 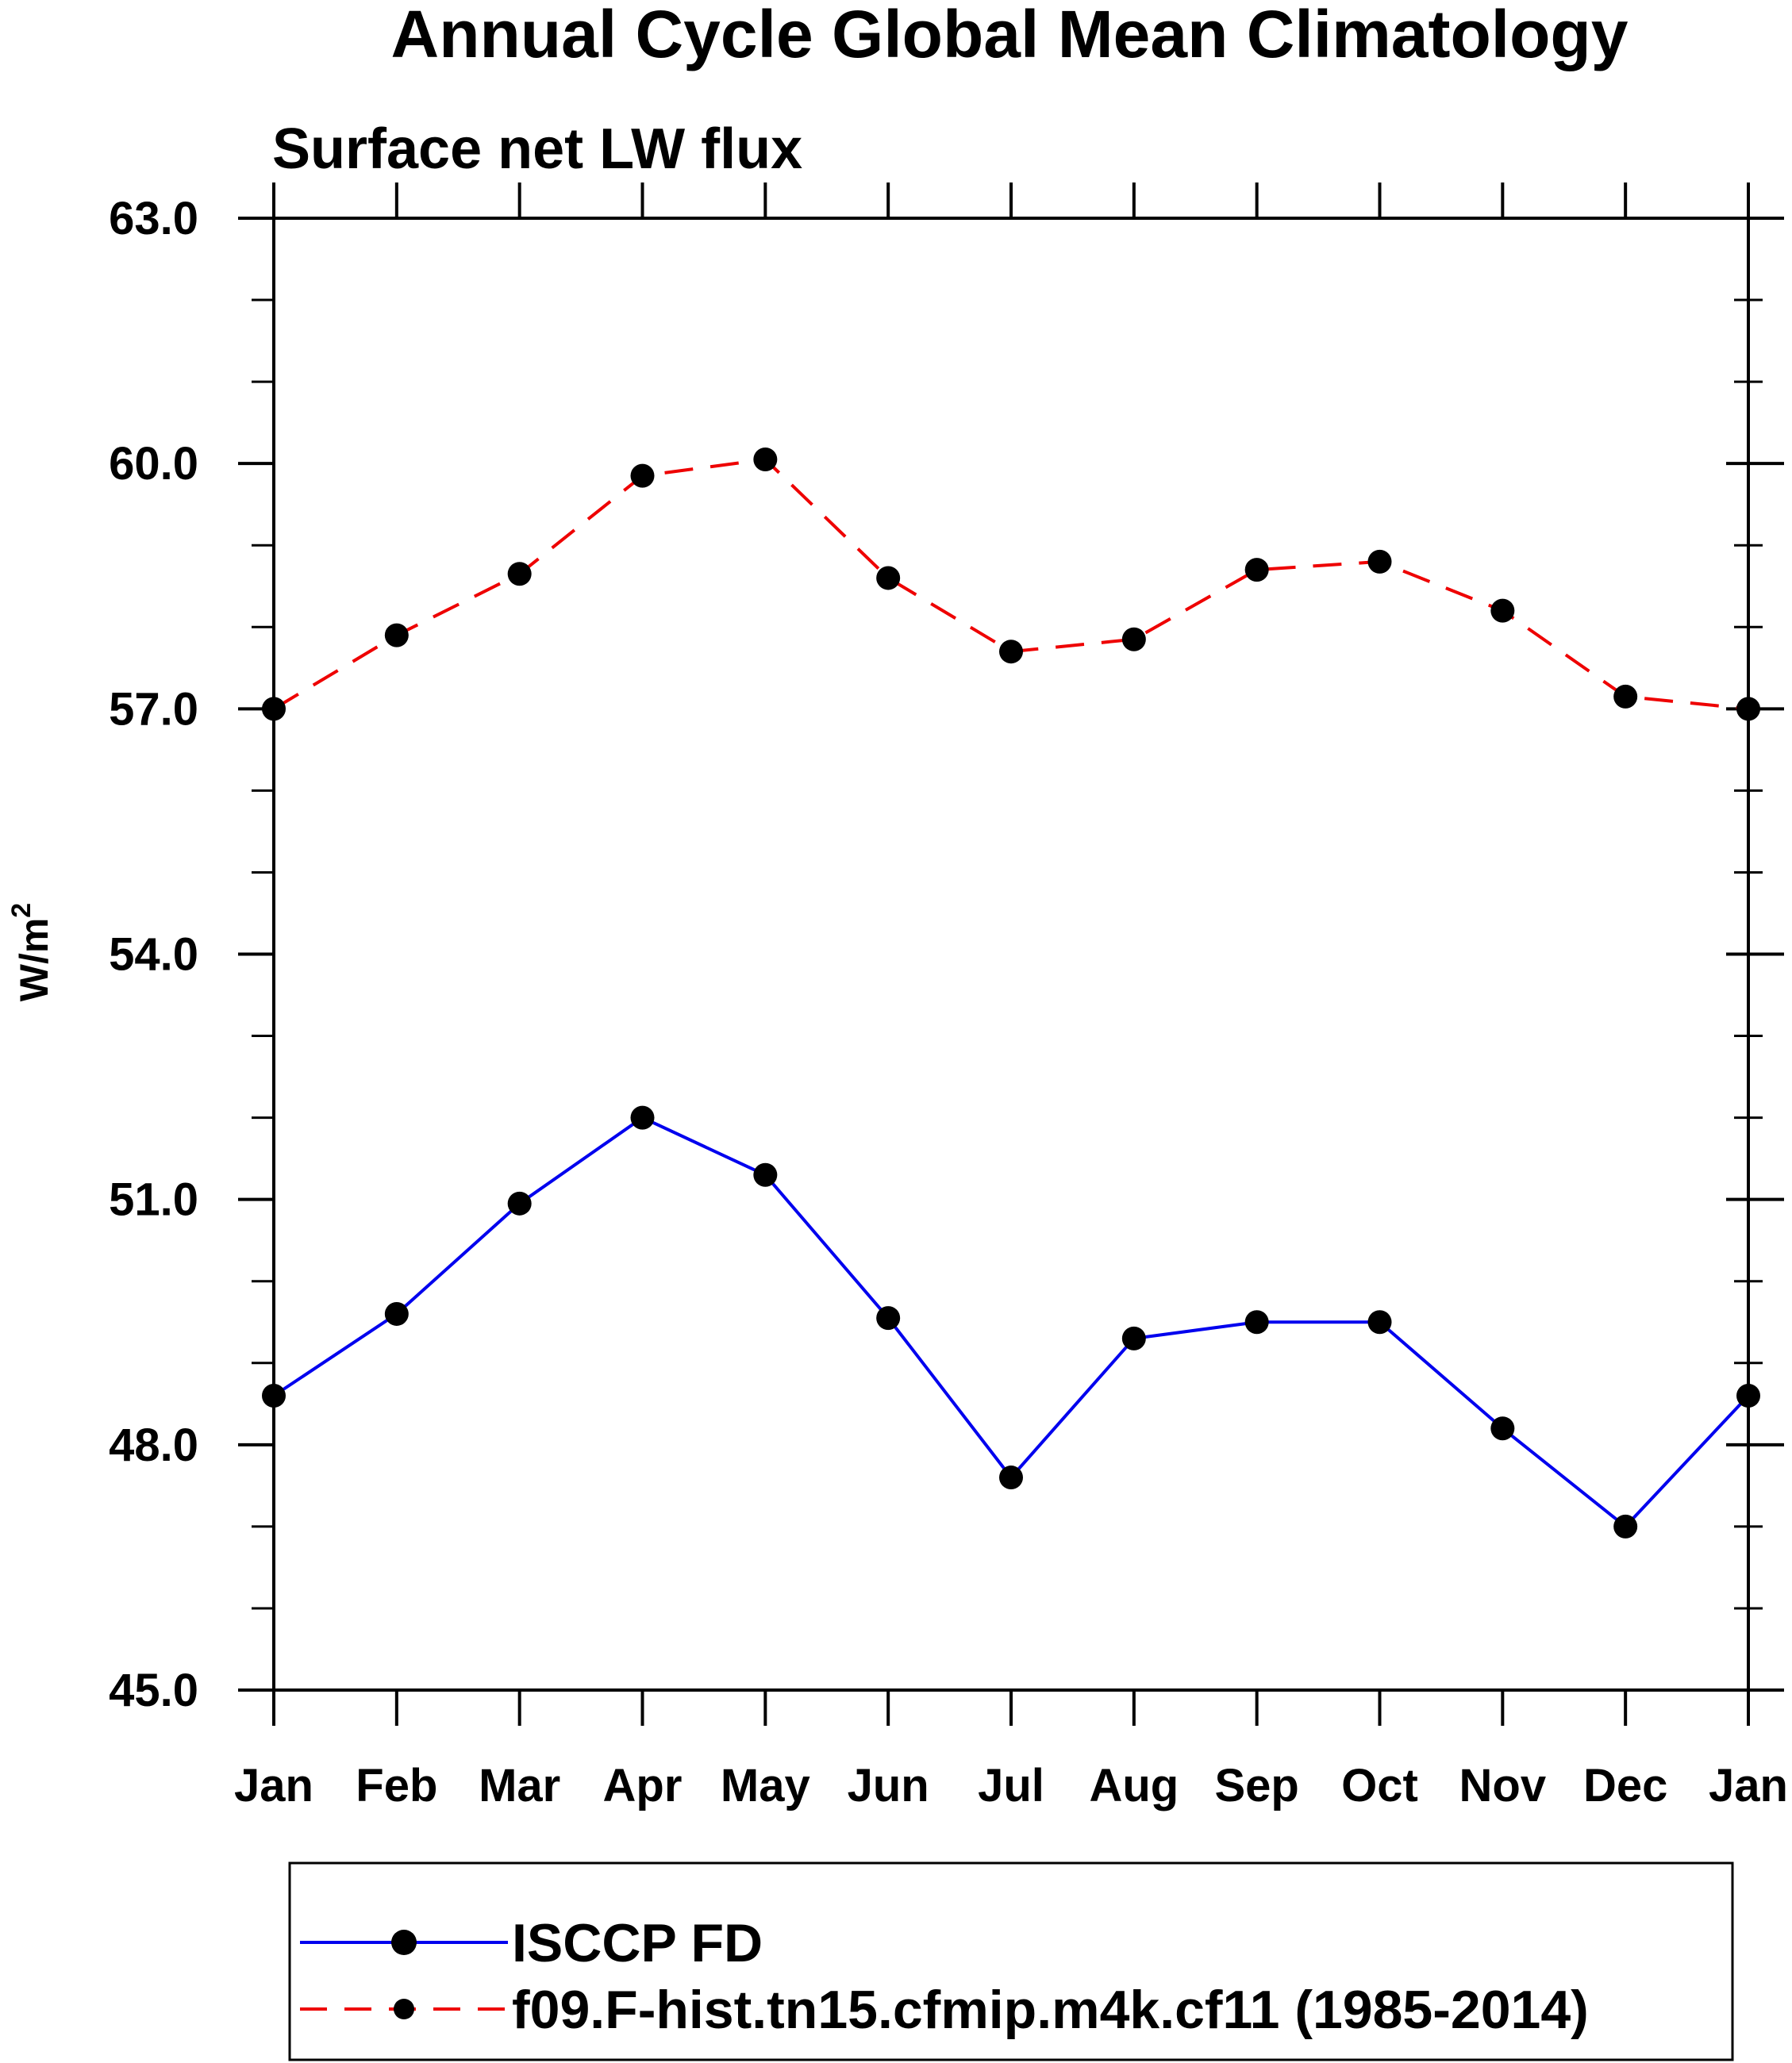 I want to click on legend-label-0: ISCCP FD, so click(x=637, y=1943).